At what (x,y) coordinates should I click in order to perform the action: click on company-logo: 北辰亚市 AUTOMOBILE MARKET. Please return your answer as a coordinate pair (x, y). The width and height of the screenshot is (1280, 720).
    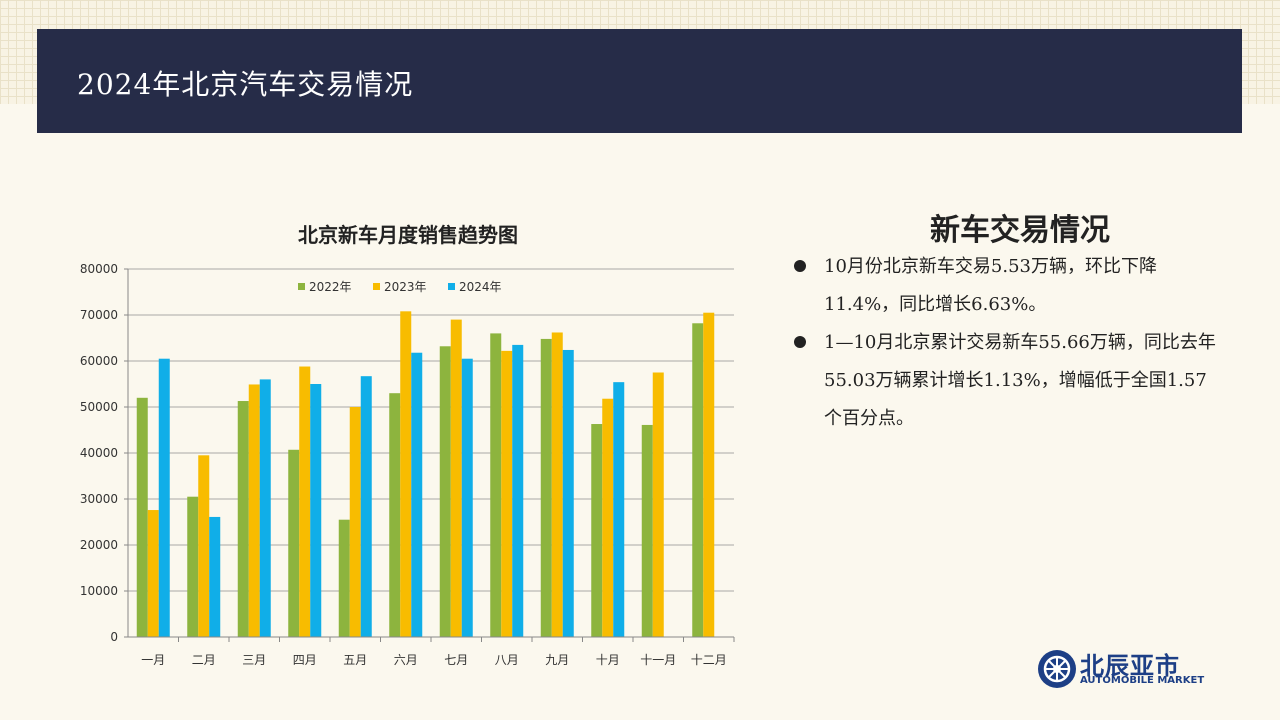
    Looking at the image, I should click on (1123, 669).